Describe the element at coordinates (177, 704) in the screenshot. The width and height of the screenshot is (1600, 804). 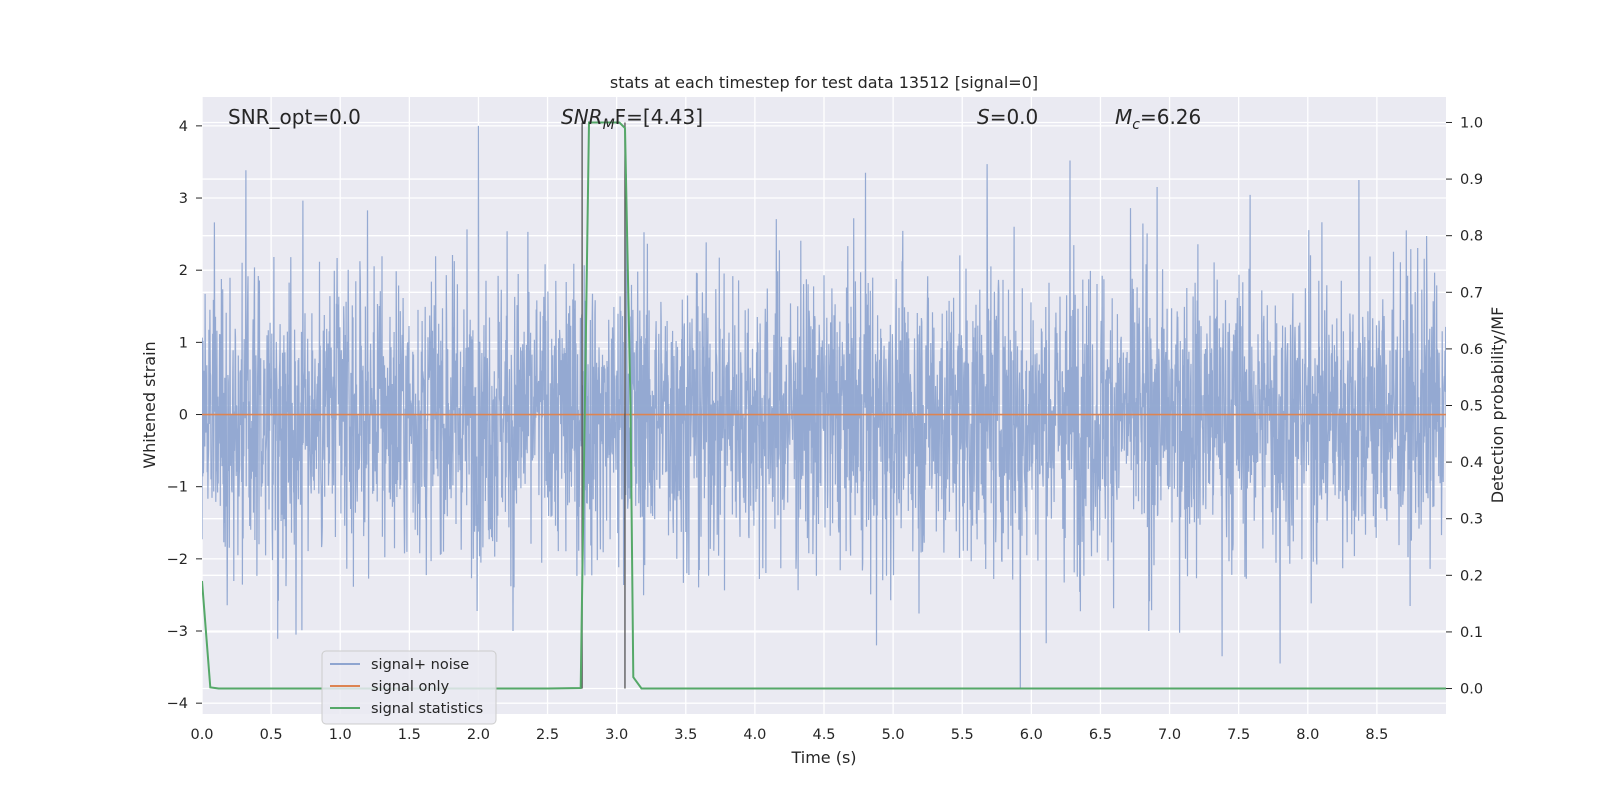
I see `y-tick-label-0: −4` at that location.